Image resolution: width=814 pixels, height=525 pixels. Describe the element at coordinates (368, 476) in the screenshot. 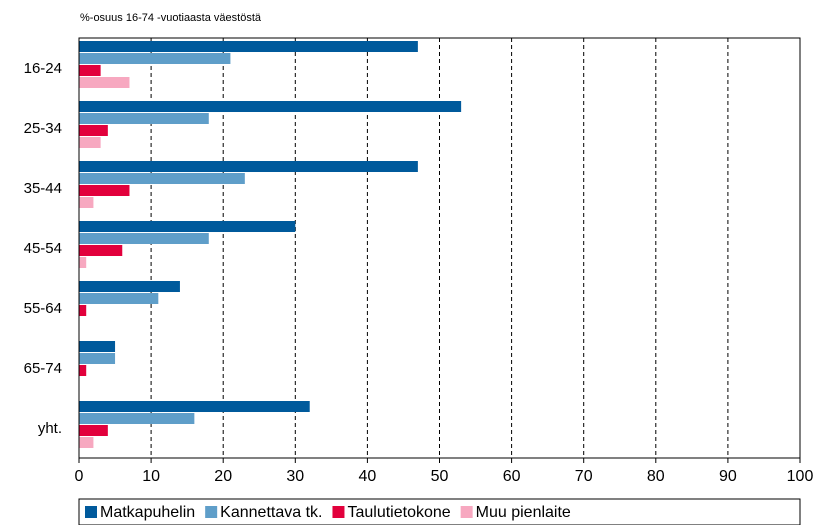

I see `x-tick-label: 40` at that location.